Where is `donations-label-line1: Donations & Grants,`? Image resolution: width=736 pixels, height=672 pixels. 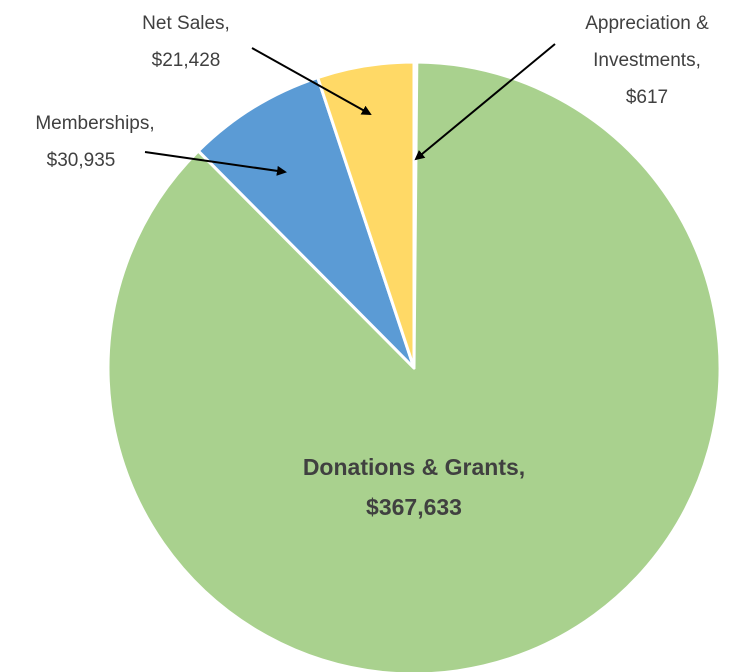 donations-label-line1: Donations & Grants, is located at coordinates (414, 467).